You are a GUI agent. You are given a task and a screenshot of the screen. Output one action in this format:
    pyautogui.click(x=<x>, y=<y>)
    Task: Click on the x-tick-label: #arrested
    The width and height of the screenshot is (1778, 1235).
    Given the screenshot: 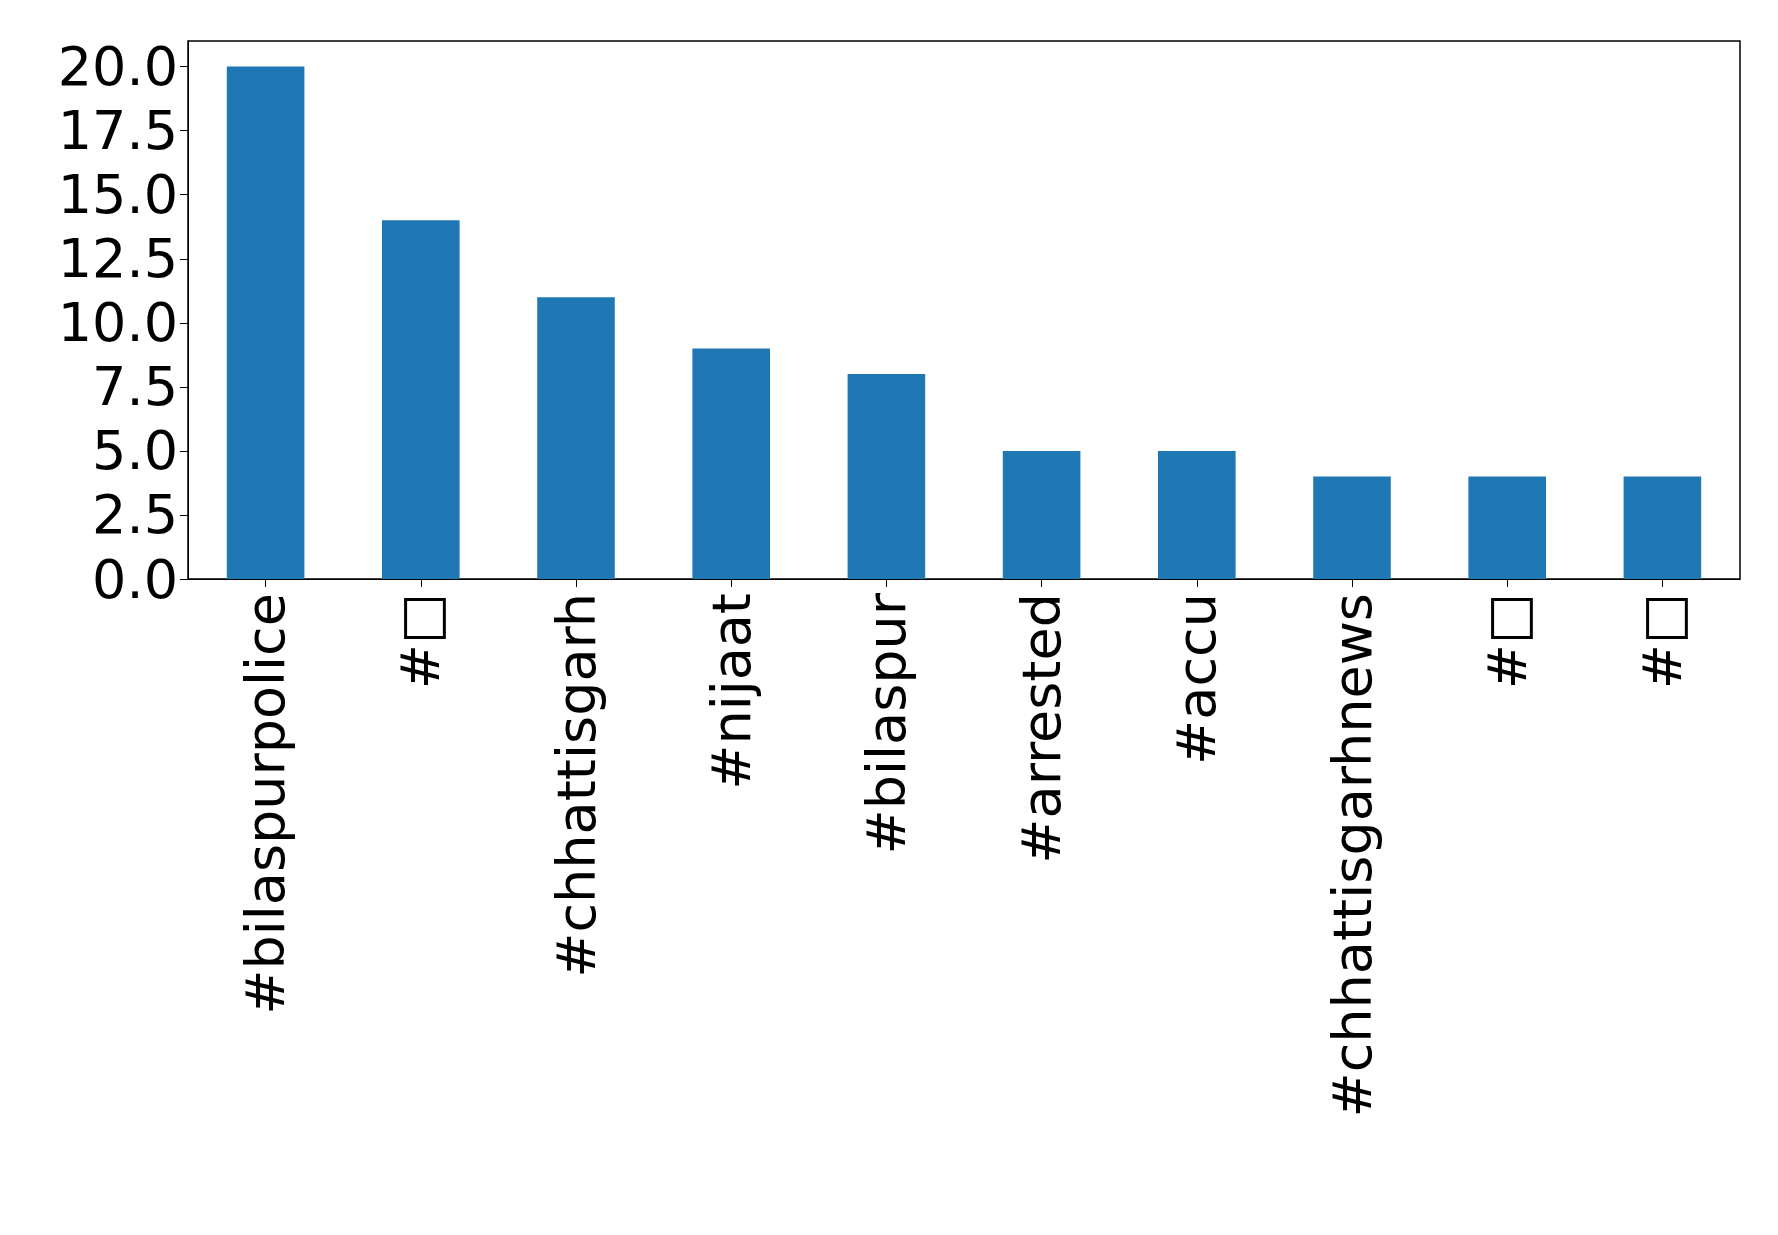 What is the action you would take?
    pyautogui.click(x=1042, y=728)
    